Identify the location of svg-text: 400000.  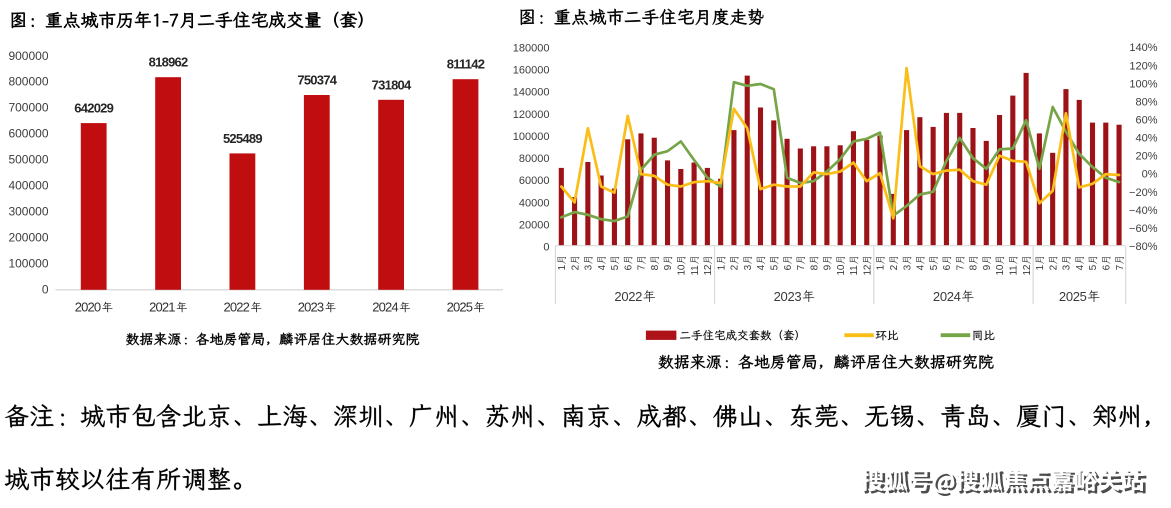
(28, 186).